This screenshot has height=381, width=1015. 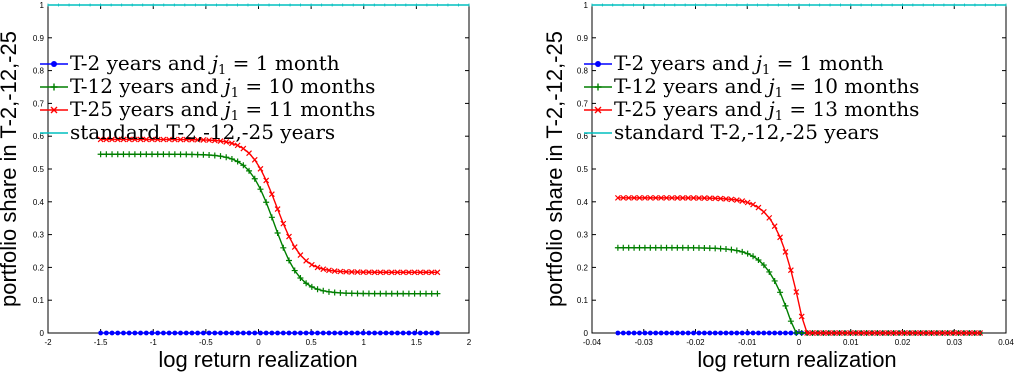 I want to click on left-x-tick-label: 2, so click(x=469, y=342).